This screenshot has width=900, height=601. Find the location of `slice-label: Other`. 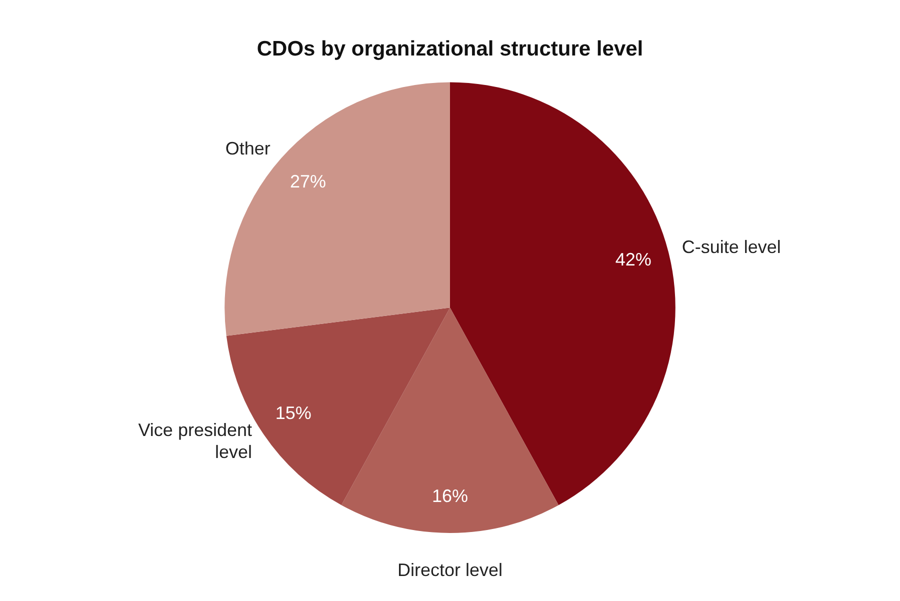

slice-label: Other is located at coordinates (247, 148).